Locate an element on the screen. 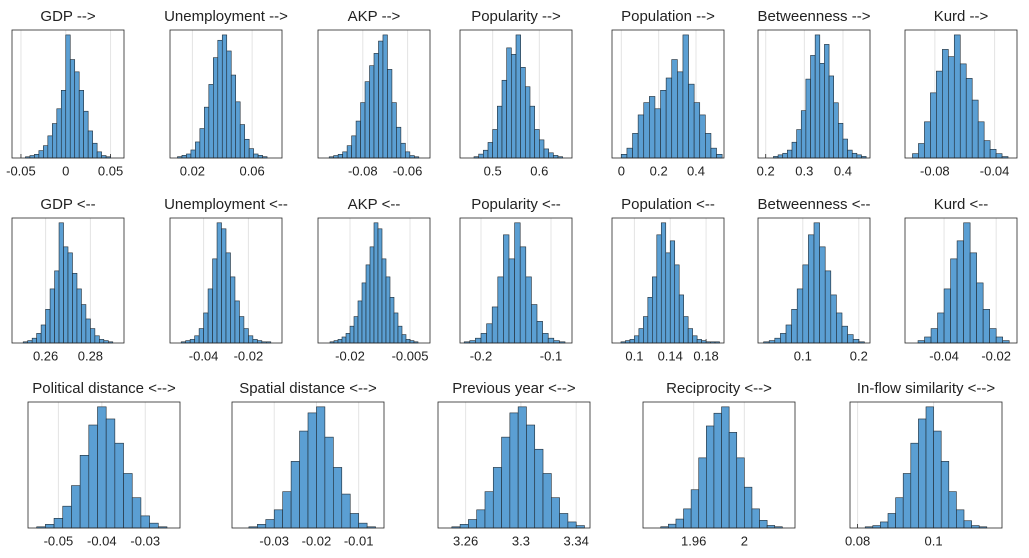 The height and width of the screenshot is (558, 1029). x-tick-label: 0.5 is located at coordinates (493, 170).